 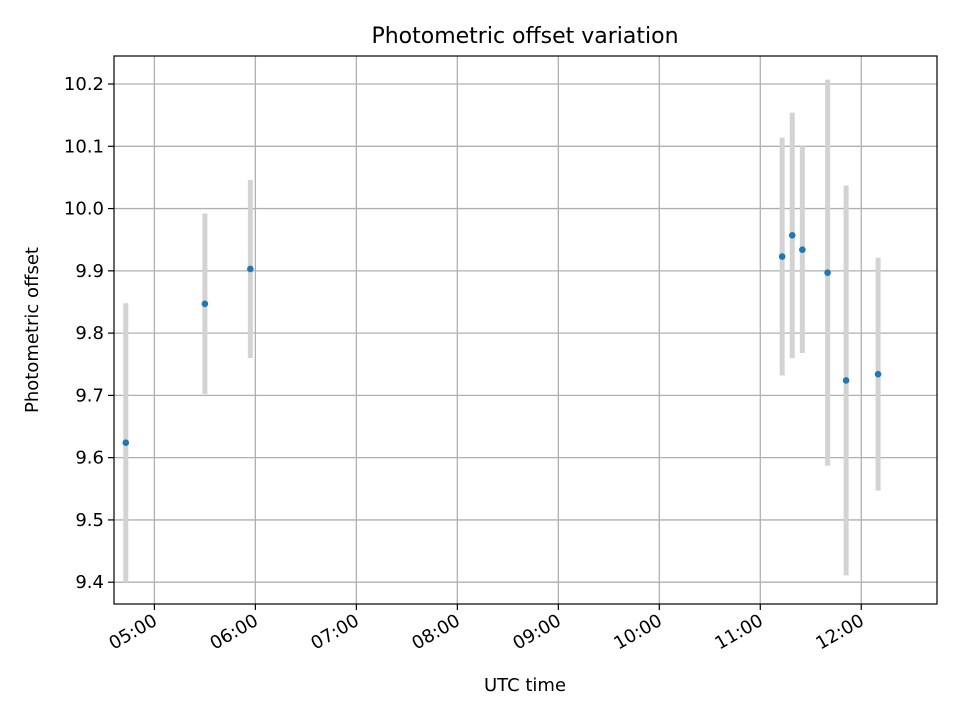 What do you see at coordinates (32, 330) in the screenshot?
I see `y-axis-label: Photometric offset` at bounding box center [32, 330].